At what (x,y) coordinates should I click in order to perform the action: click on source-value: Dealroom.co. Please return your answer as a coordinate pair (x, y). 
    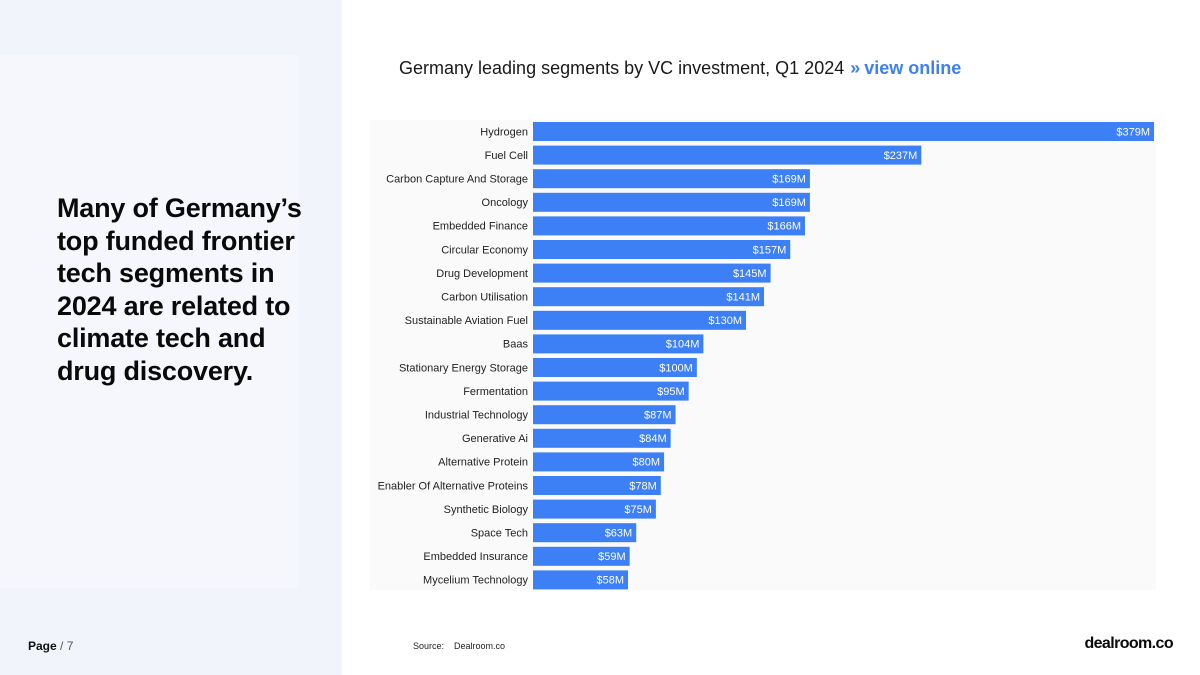
    Looking at the image, I should click on (480, 646).